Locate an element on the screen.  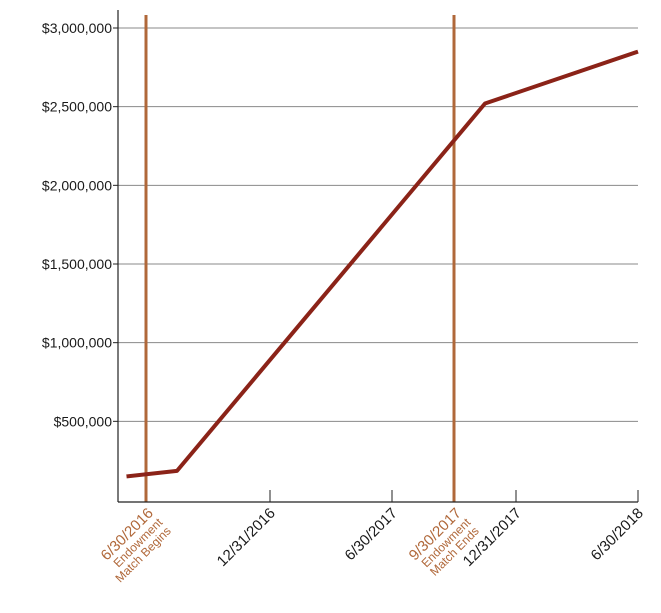
y-tick-label: $3,000,000 is located at coordinates (77, 28).